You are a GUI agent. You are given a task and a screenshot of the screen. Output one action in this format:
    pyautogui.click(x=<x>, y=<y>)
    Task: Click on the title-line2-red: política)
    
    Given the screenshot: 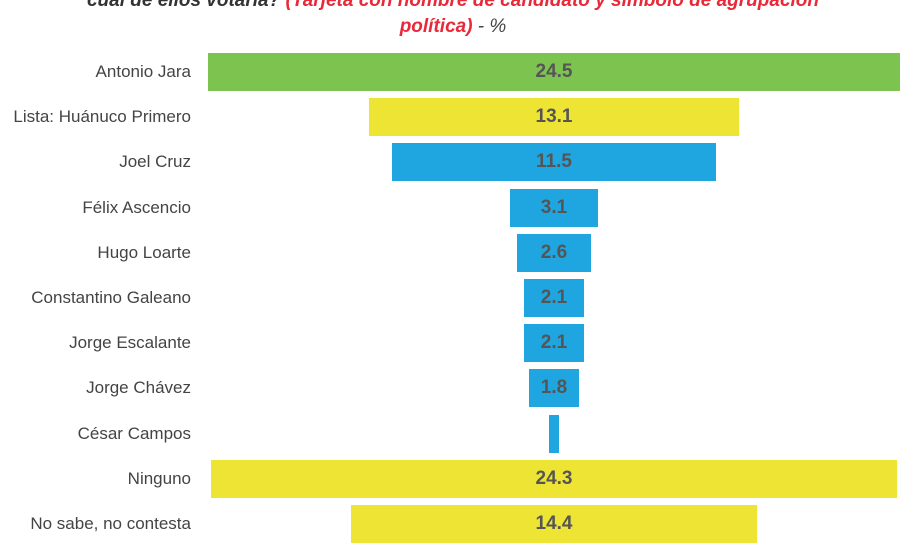 What is the action you would take?
    pyautogui.click(x=436, y=26)
    